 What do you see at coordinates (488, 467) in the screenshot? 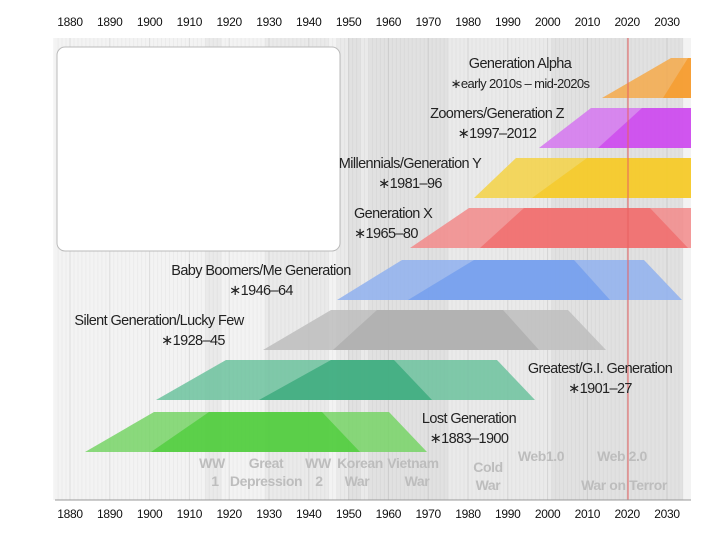
I see `event-cold-1: Cold` at bounding box center [488, 467].